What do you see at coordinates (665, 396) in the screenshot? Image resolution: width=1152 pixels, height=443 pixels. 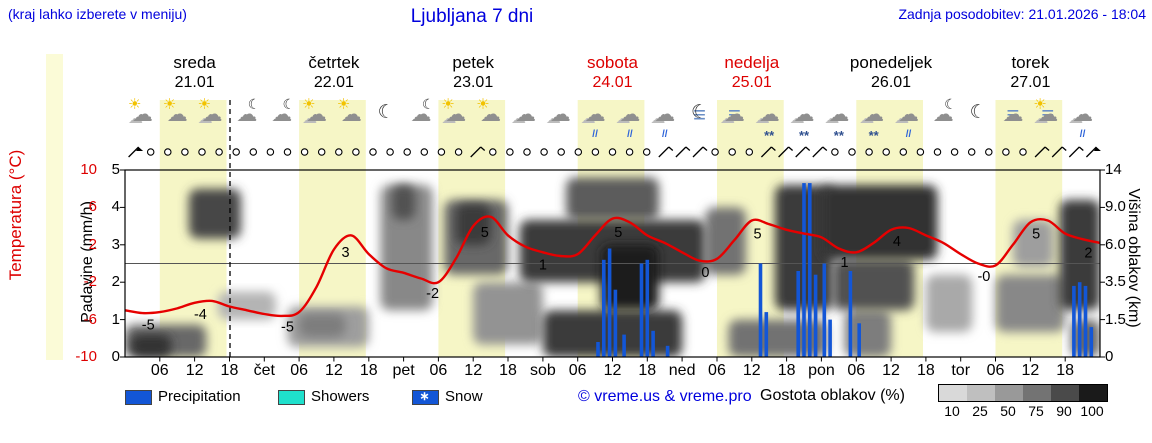 I see `copyright-link: © vreme.us & vreme.pro` at bounding box center [665, 396].